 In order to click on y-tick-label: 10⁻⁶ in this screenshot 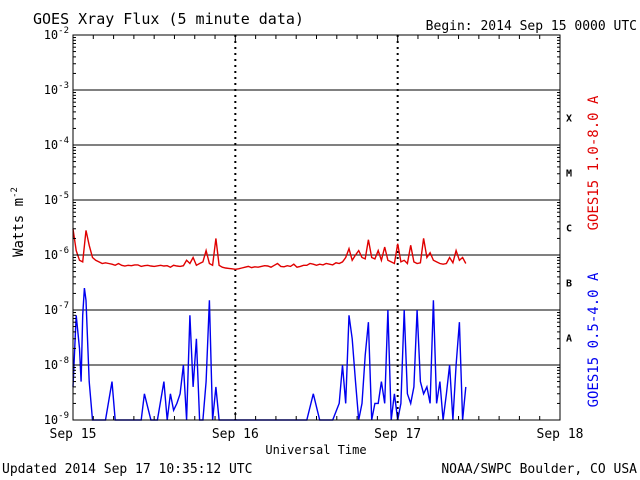, I will do `click(56, 254)`.